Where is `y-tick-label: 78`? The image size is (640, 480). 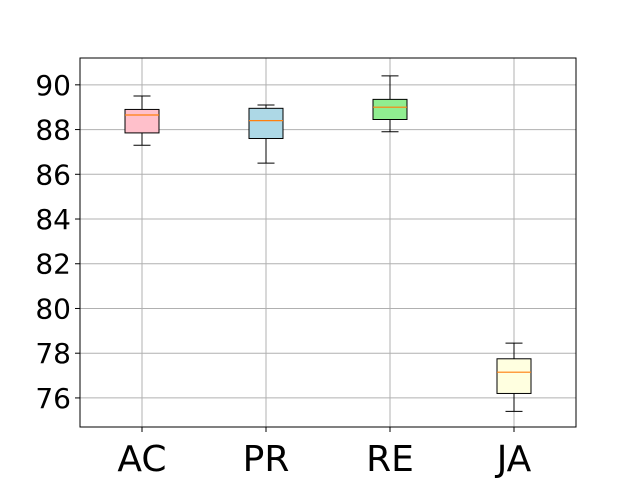 y-tick-label: 78 is located at coordinates (53, 353).